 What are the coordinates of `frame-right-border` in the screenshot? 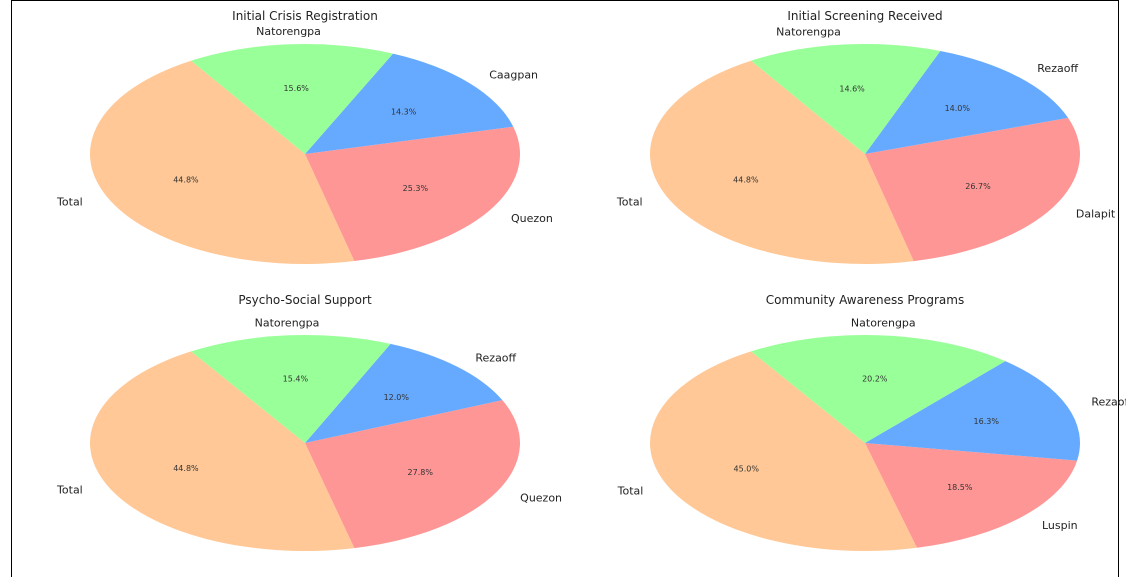 It's located at (1118, 288).